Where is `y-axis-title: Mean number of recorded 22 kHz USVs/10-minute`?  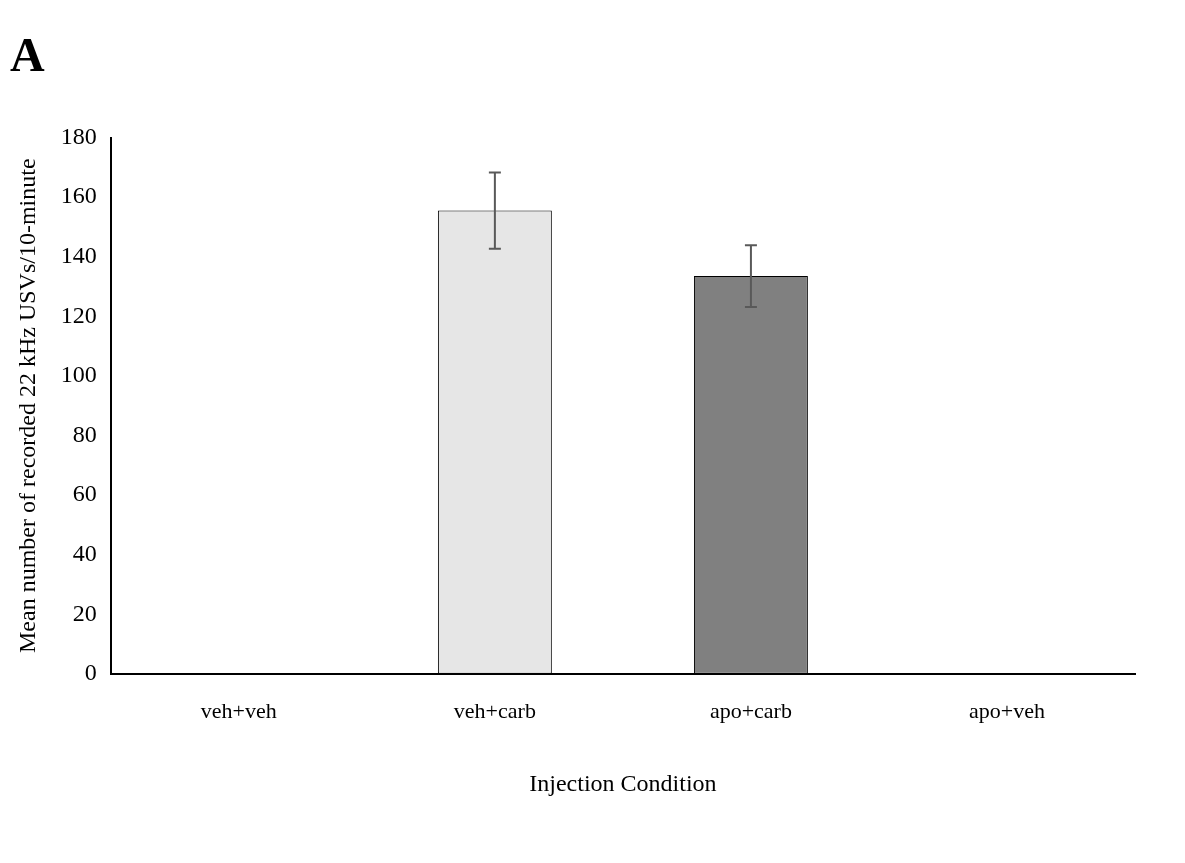 y-axis-title: Mean number of recorded 22 kHz USVs/10-minute is located at coordinates (26, 405).